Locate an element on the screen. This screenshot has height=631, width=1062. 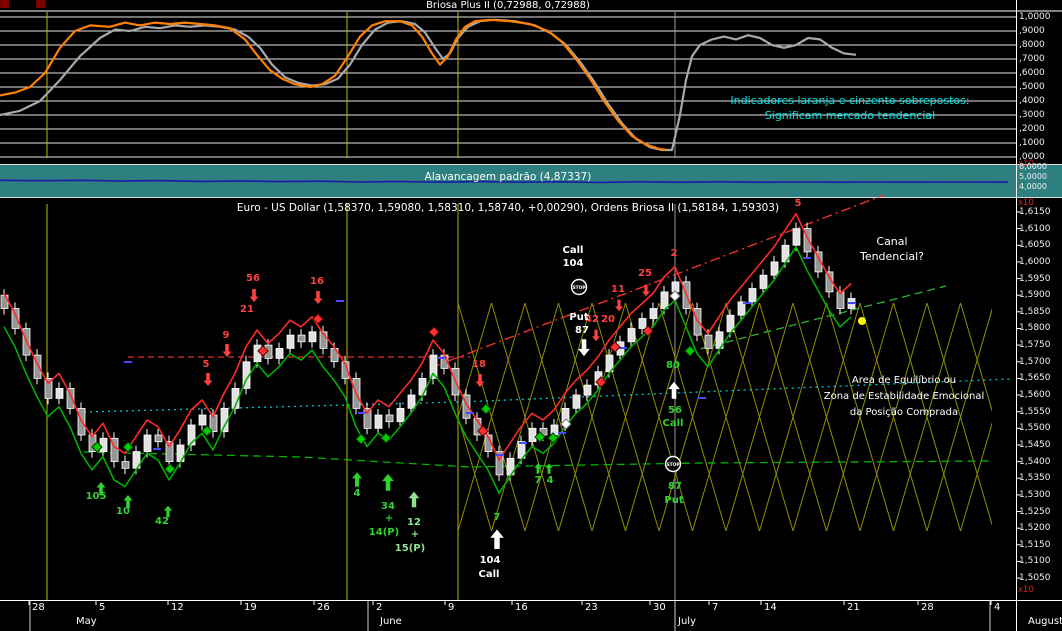
price-label: ,4000 is located at coordinates (1032, 101).